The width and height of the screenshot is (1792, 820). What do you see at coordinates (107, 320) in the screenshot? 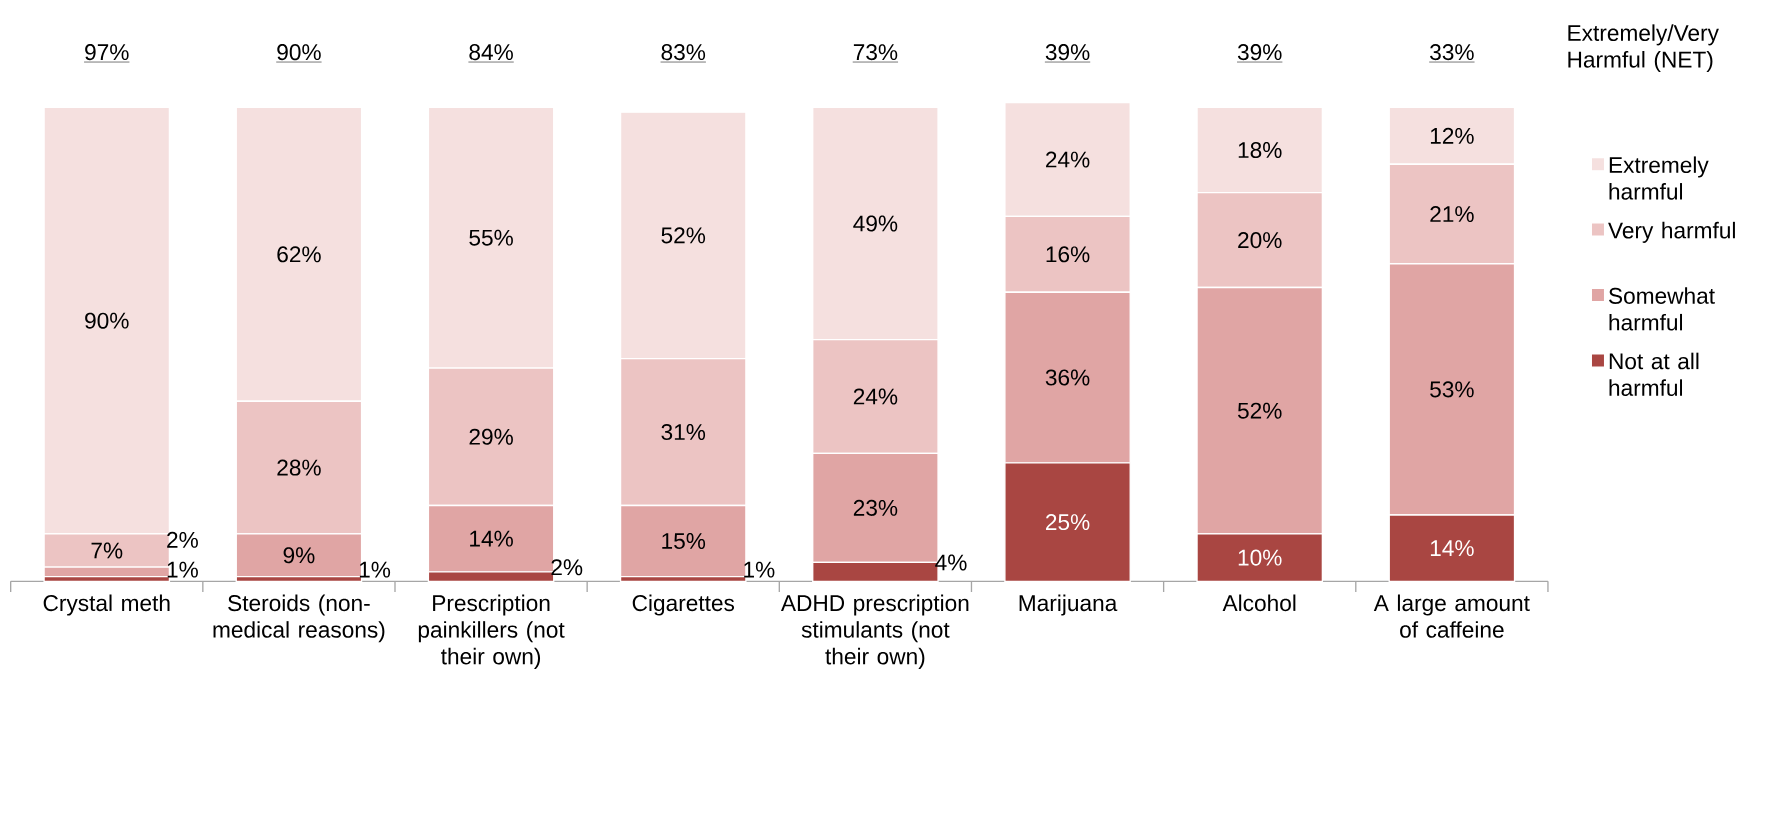
I see `data-label: 90%` at bounding box center [107, 320].